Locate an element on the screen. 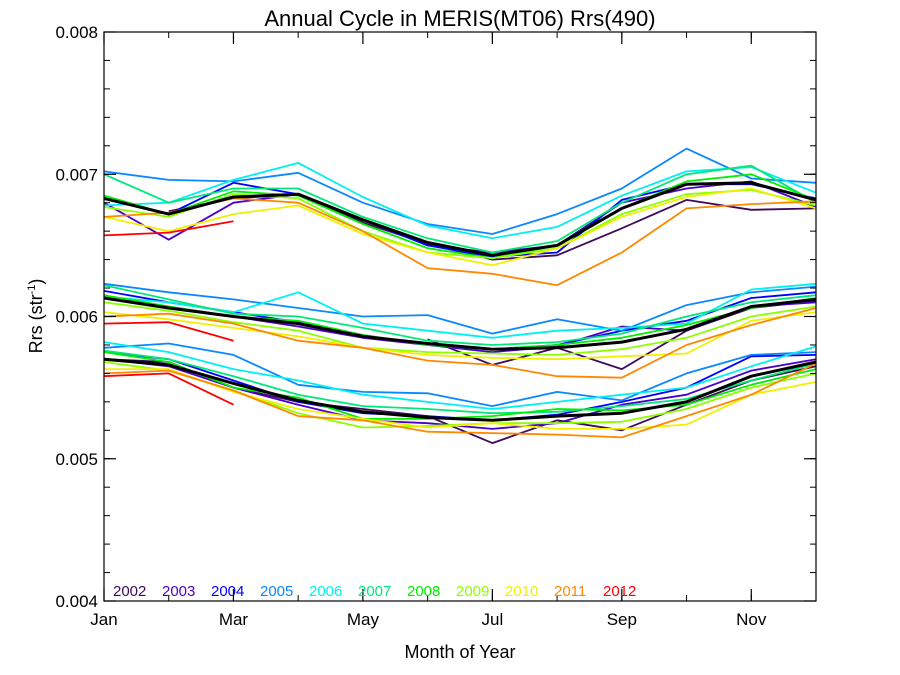 Image resolution: width=900 pixels, height=675 pixels. series-line-lower-2005 is located at coordinates (460, 375).